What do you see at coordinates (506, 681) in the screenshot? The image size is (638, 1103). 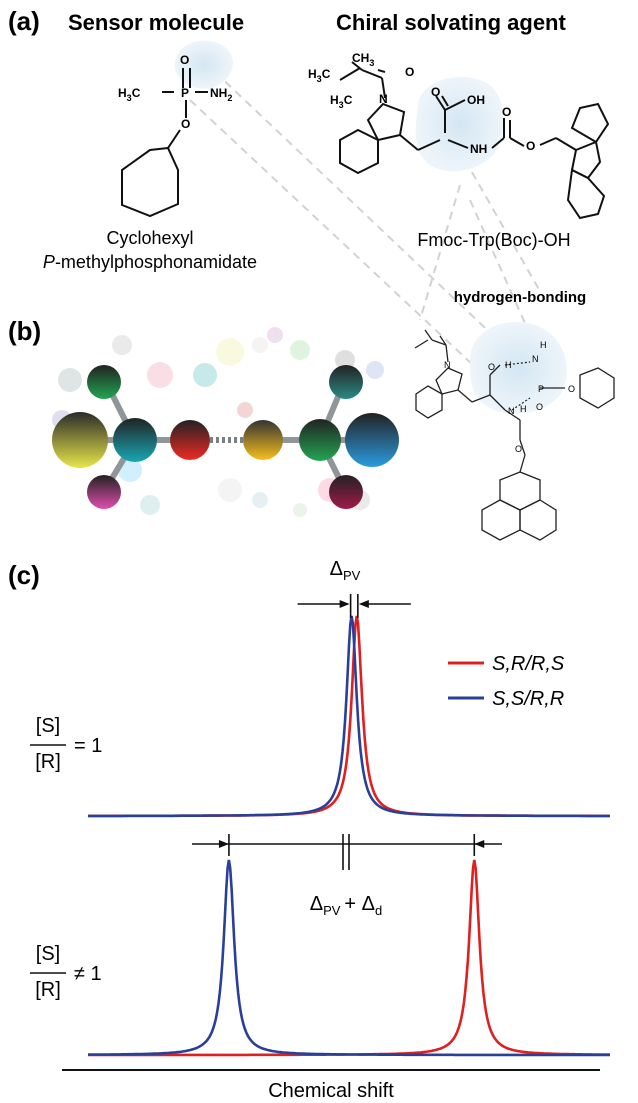 I see `legend: S,R/R,S S,S/R,R` at bounding box center [506, 681].